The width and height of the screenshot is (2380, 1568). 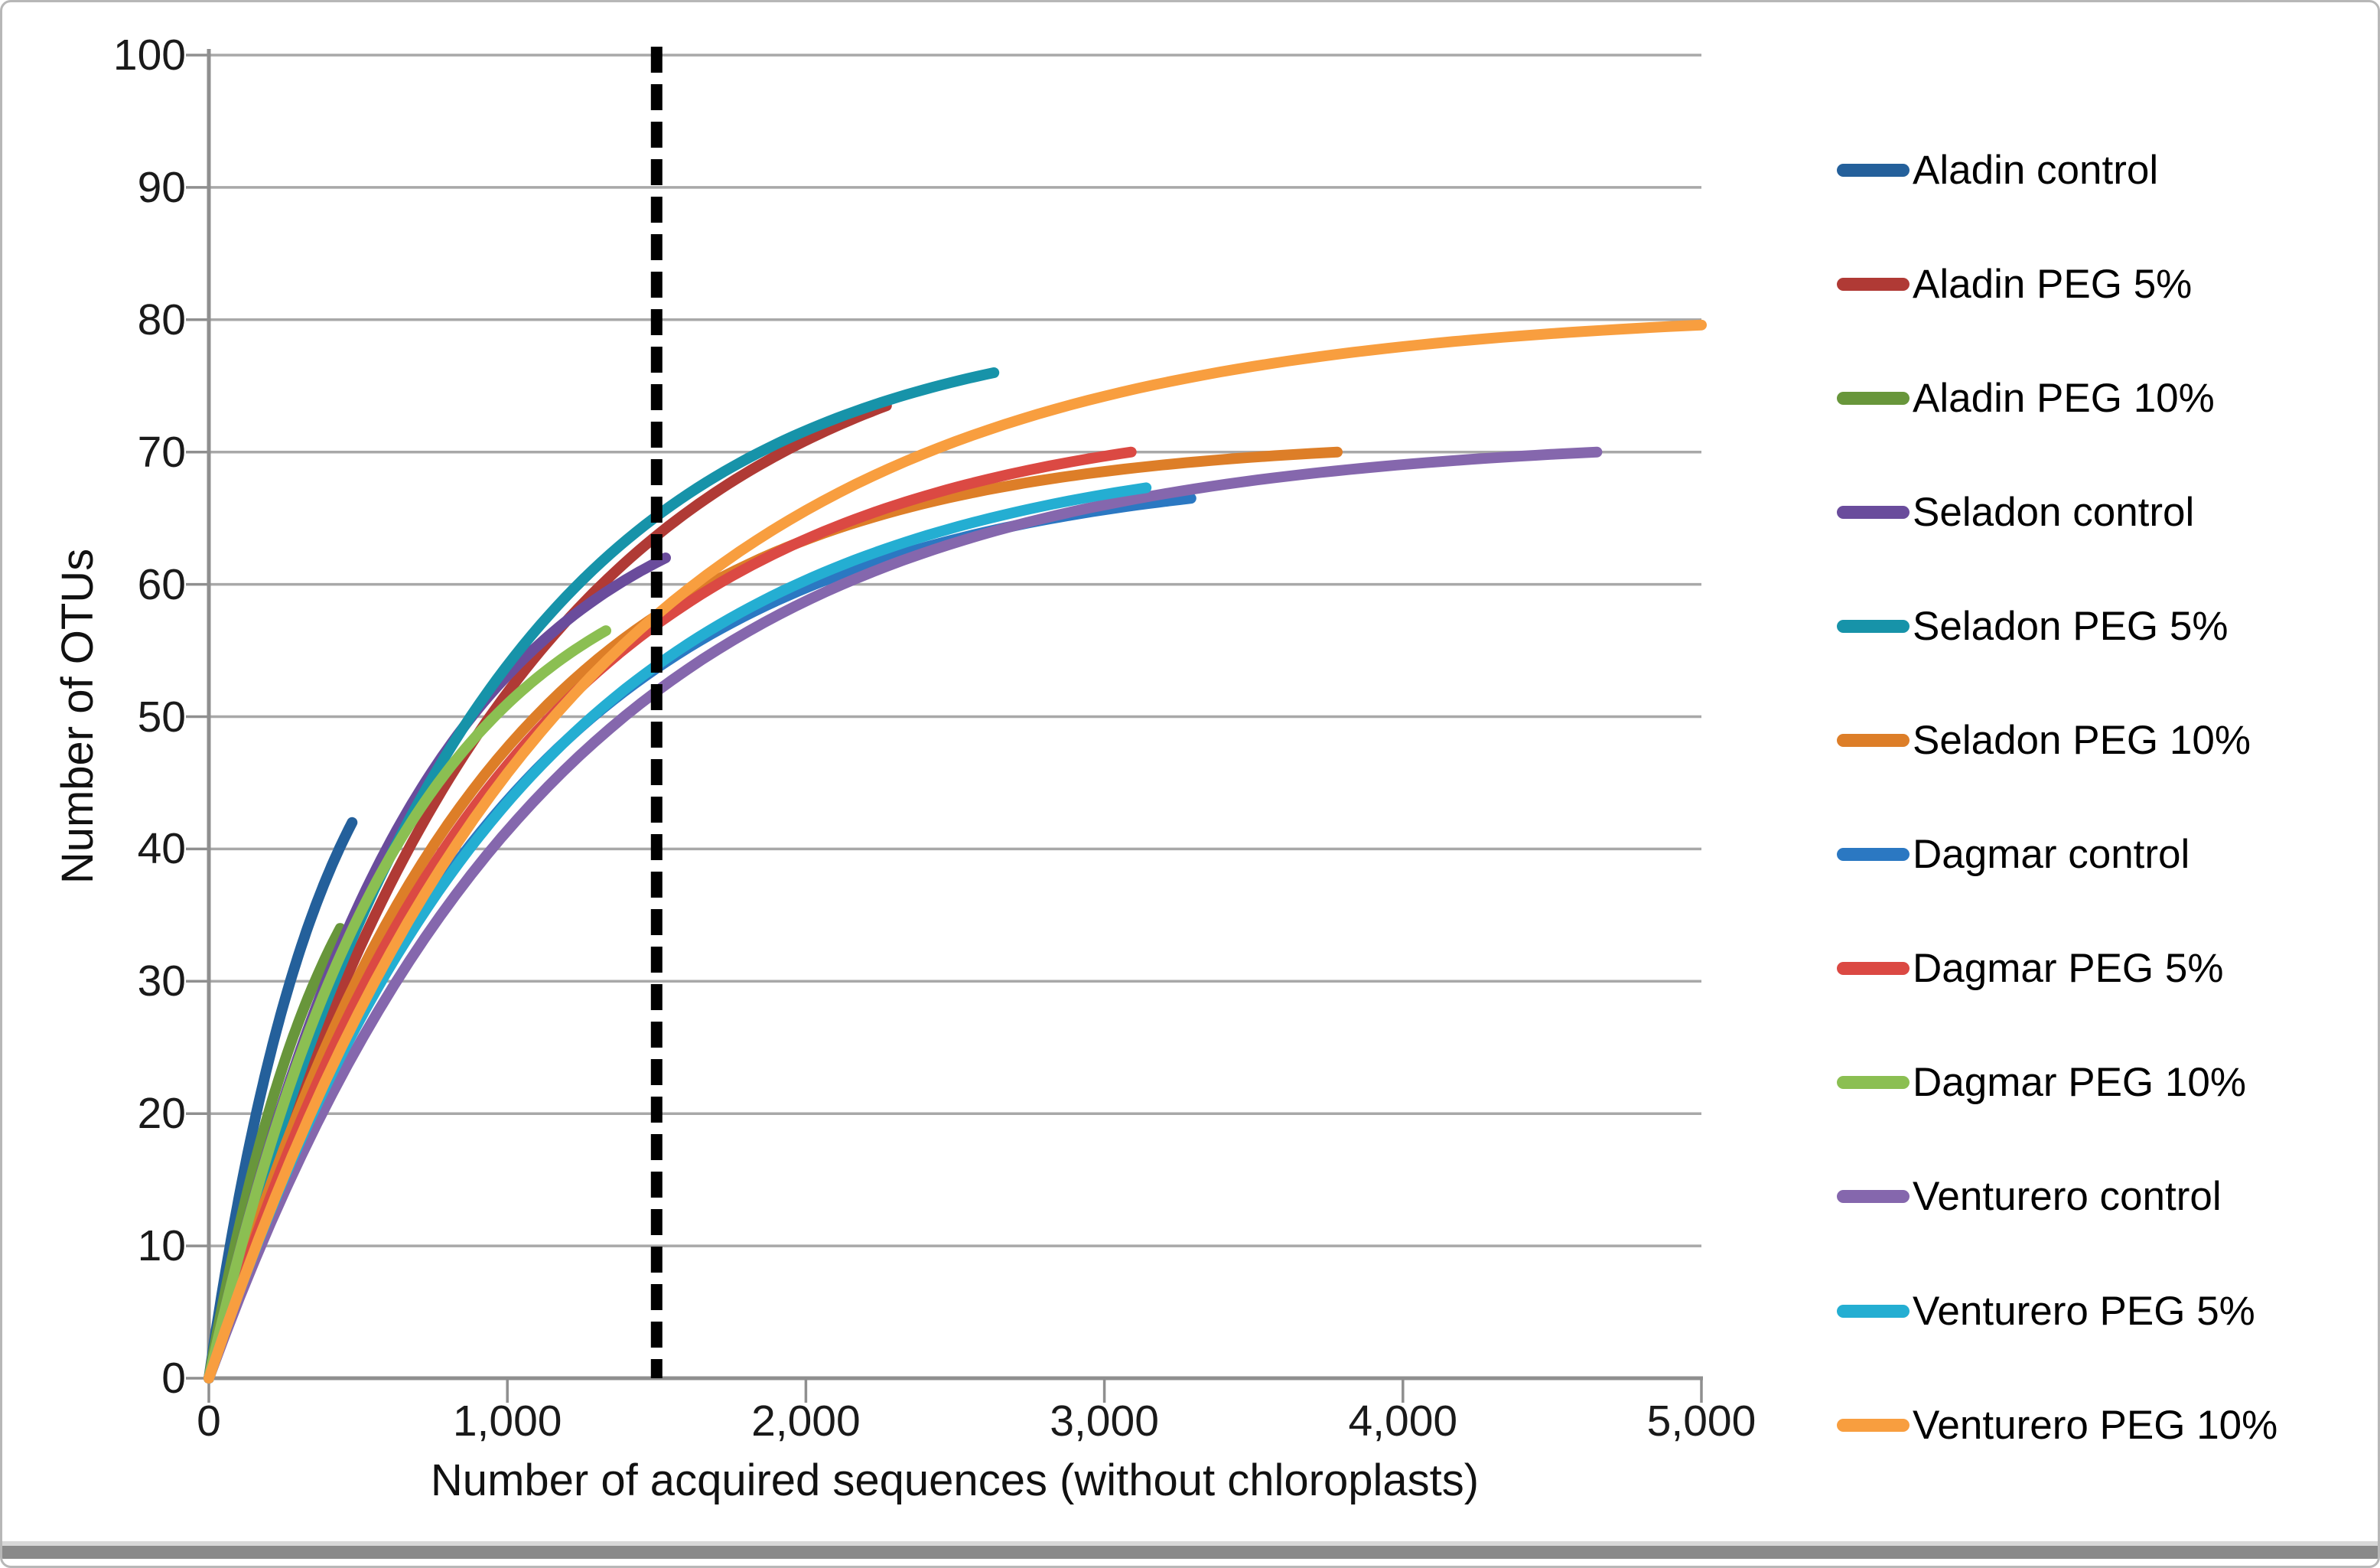 What do you see at coordinates (161, 319) in the screenshot?
I see `y-tick-label-80: 80` at bounding box center [161, 319].